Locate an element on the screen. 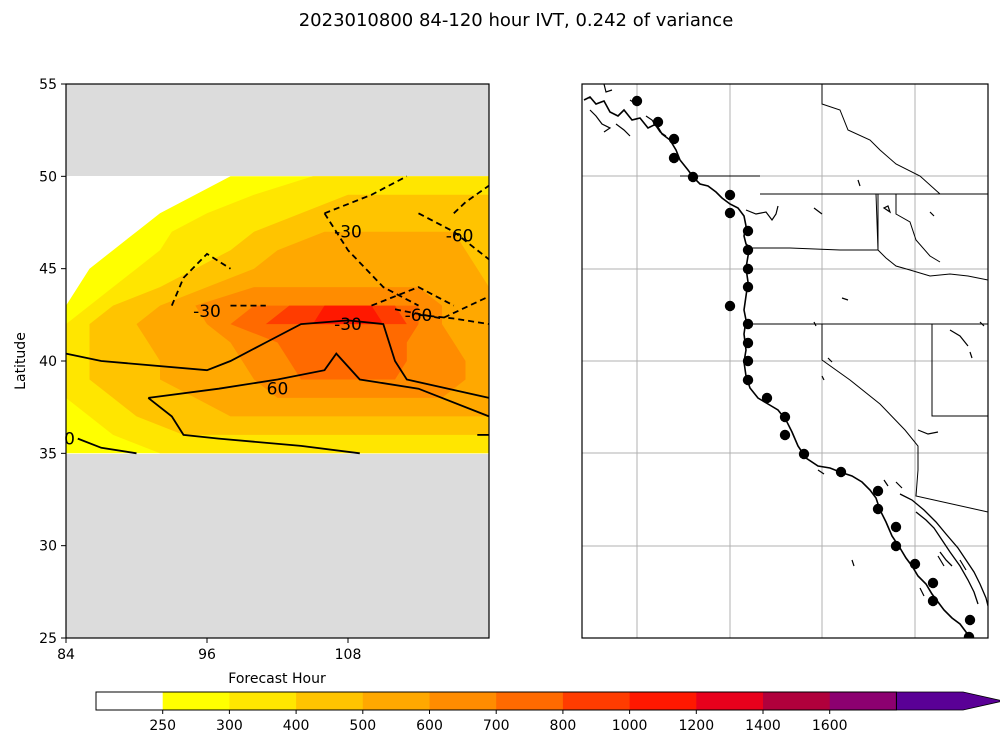 This screenshot has width=1000, height=749. colorbar: 250 300 400 500 600 700 800 1000 1200 1400 1600 is located at coordinates (547, 712).